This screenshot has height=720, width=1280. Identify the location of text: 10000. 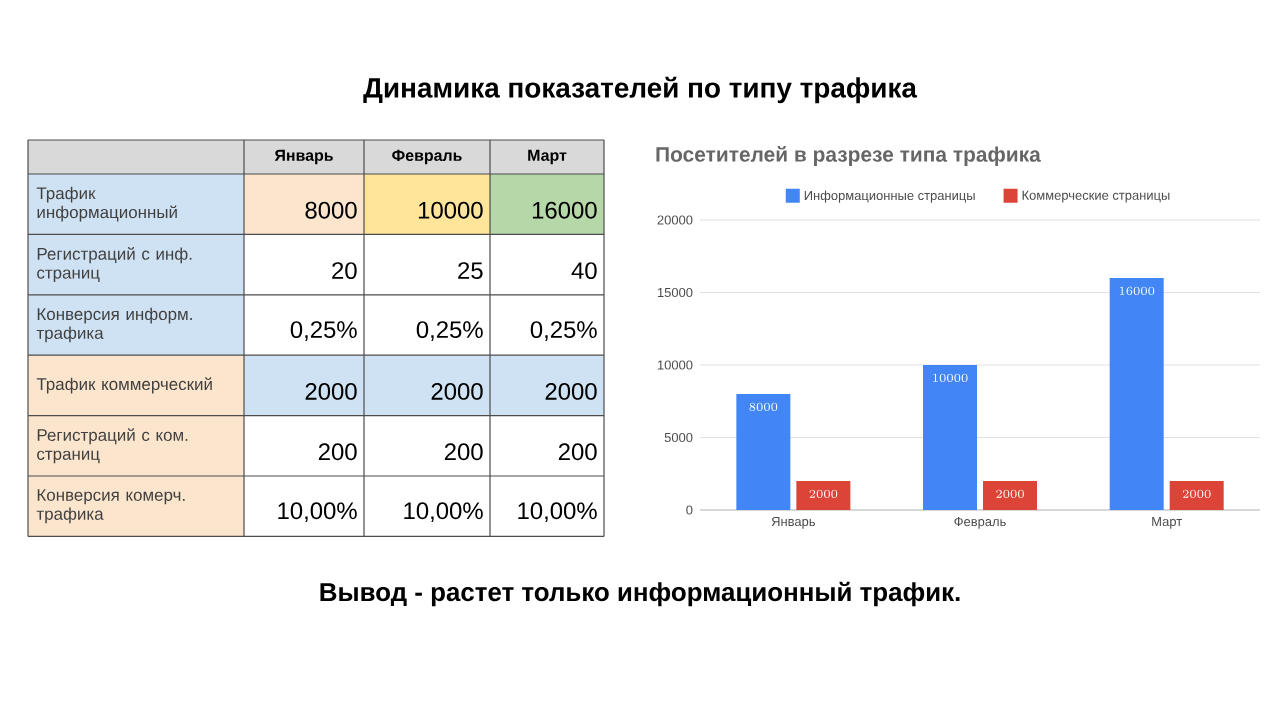
(450, 210).